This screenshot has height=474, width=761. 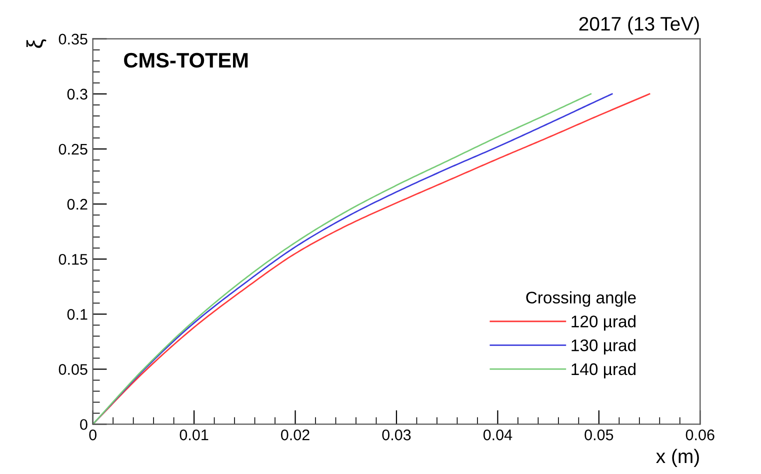 I want to click on y-tick-label: 0.35, so click(x=73, y=39).